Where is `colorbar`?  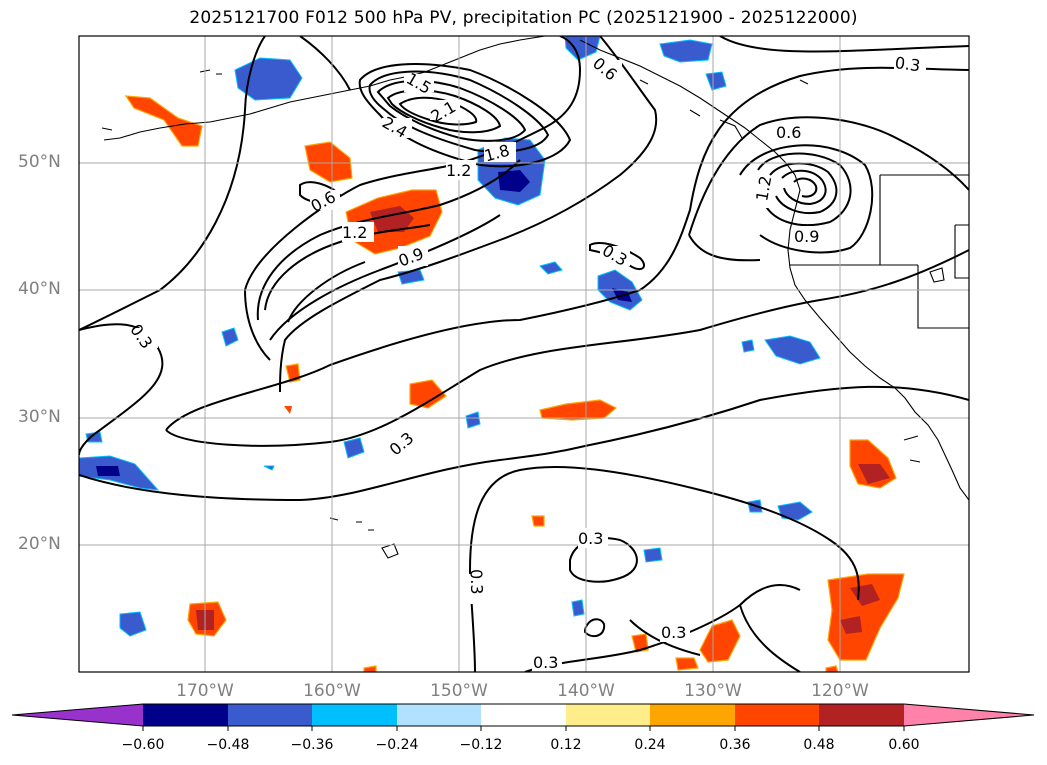
colorbar is located at coordinates (523, 717).